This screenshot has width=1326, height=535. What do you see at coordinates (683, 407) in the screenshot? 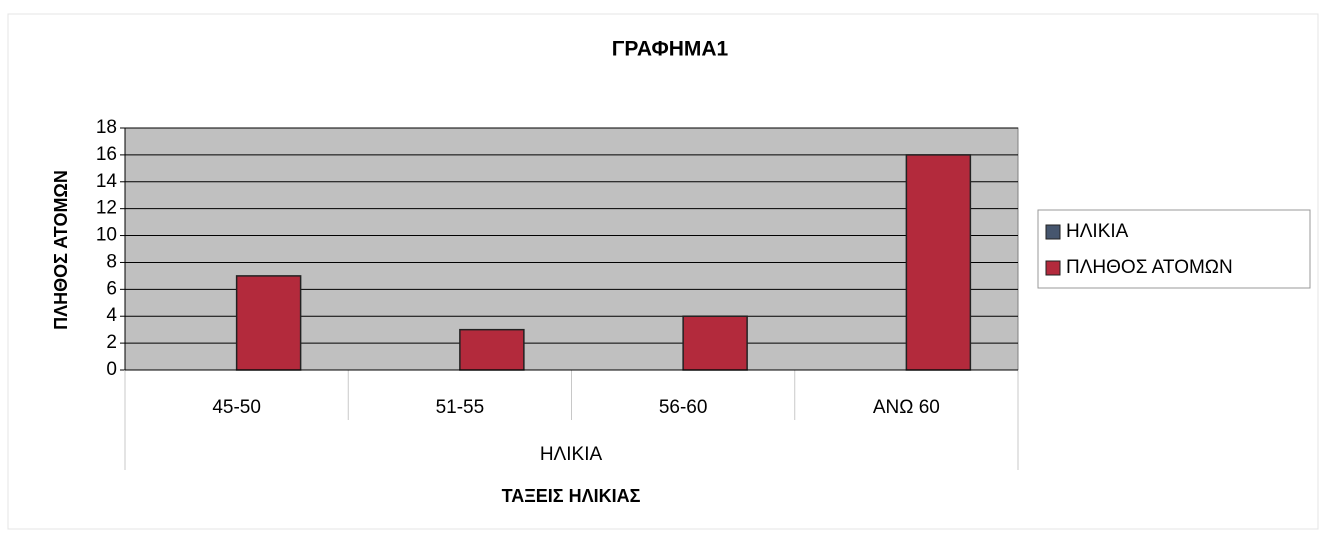
I see `x-tick-label: 56-60` at bounding box center [683, 407].